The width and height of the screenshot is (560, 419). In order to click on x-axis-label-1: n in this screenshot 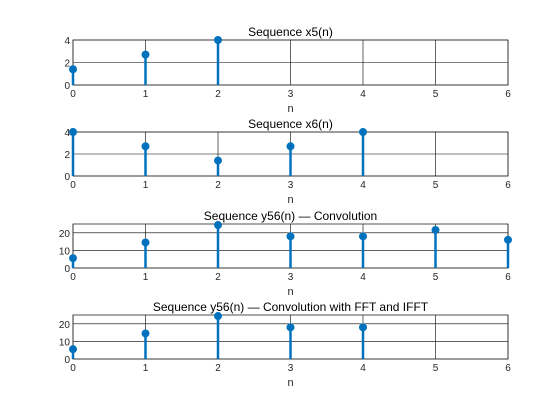, I will do `click(290, 109)`.